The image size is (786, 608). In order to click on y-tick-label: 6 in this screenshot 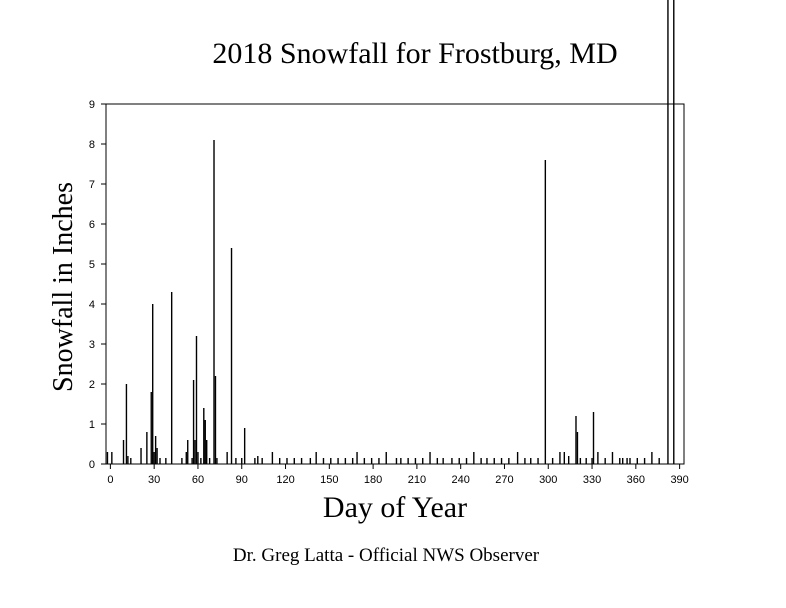, I will do `click(92, 225)`.